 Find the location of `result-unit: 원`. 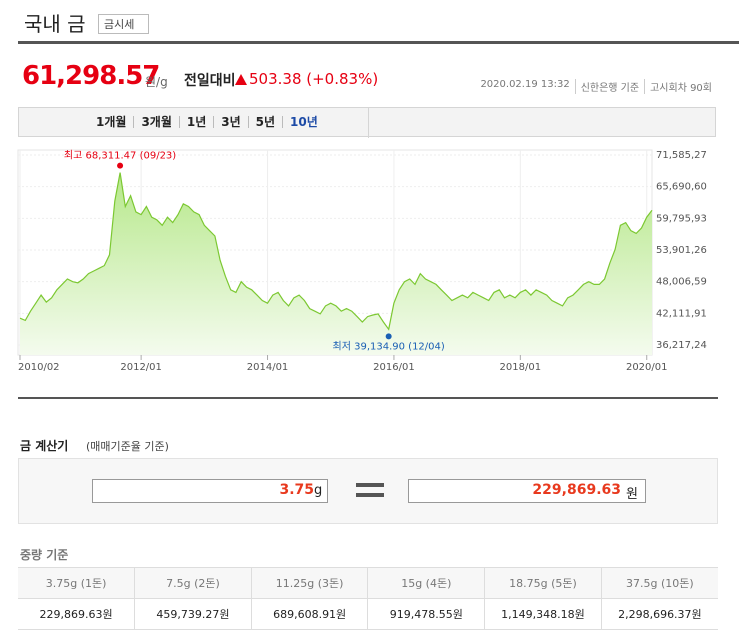

result-unit: 원 is located at coordinates (632, 494).